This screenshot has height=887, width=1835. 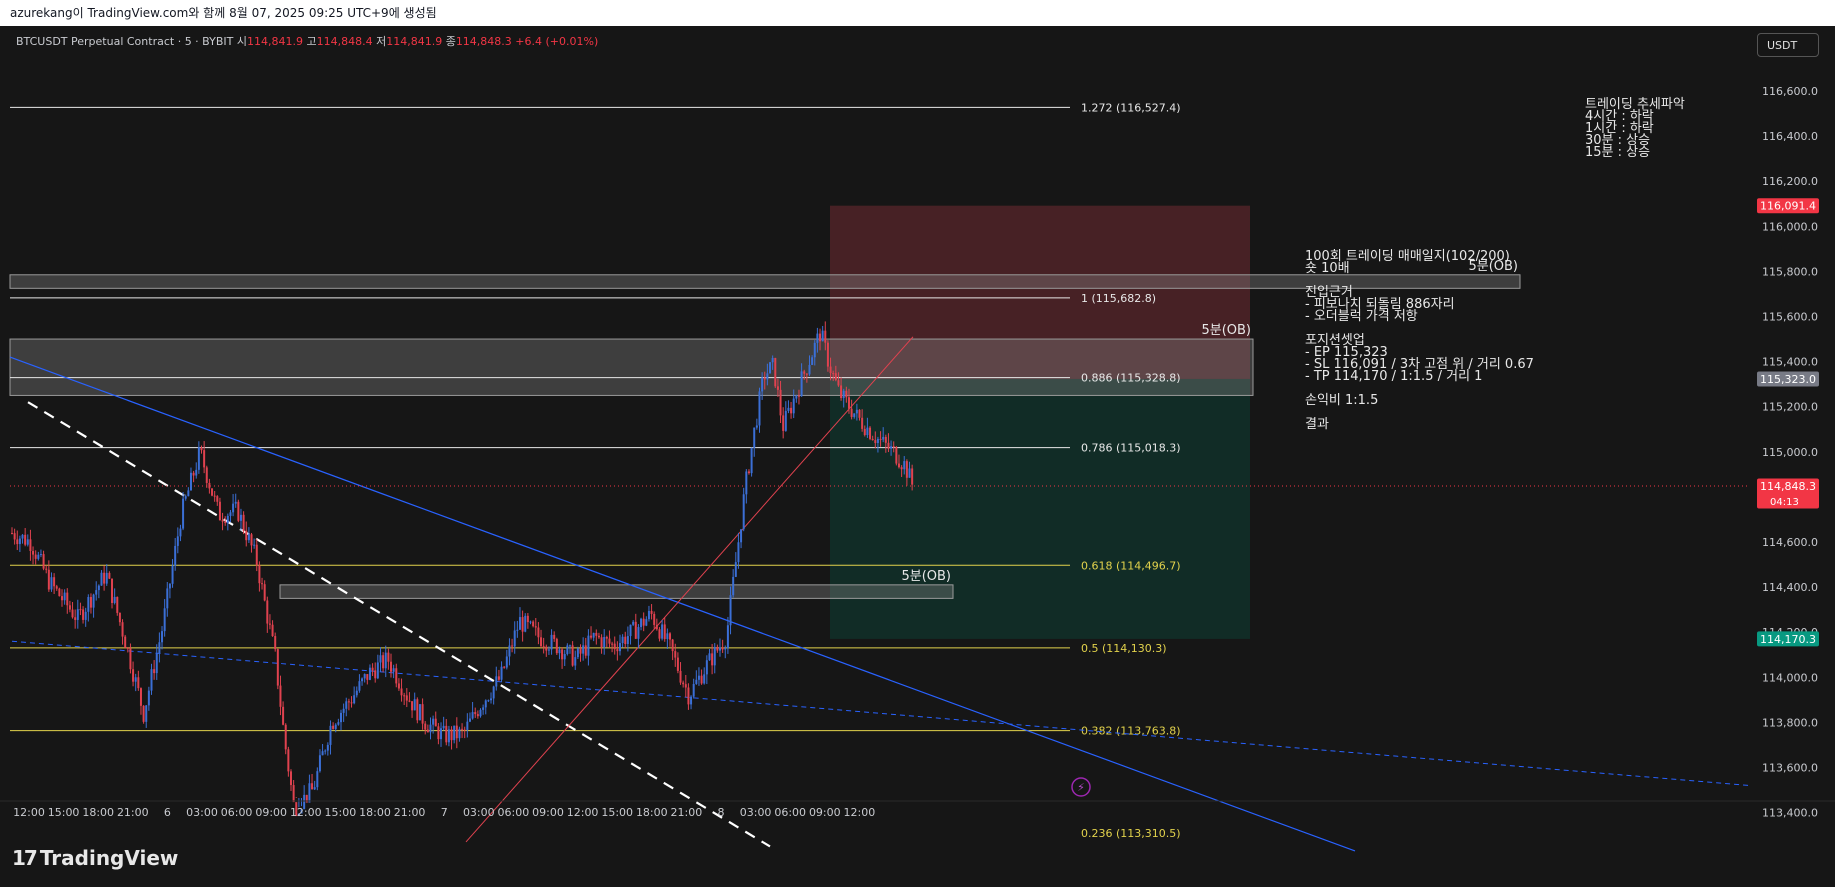 I want to click on symbol-name: BTCUSDT Perpetual Contract · 5 · BYBIT, so click(x=125, y=41).